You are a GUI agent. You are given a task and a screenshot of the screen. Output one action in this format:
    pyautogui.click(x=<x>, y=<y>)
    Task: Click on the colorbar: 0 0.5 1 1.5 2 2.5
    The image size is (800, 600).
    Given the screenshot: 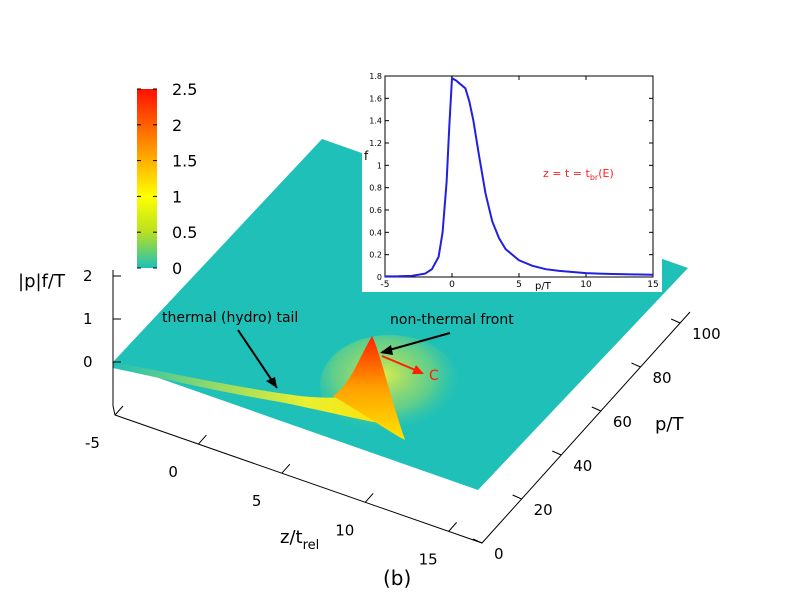 What is the action you would take?
    pyautogui.click(x=167, y=179)
    